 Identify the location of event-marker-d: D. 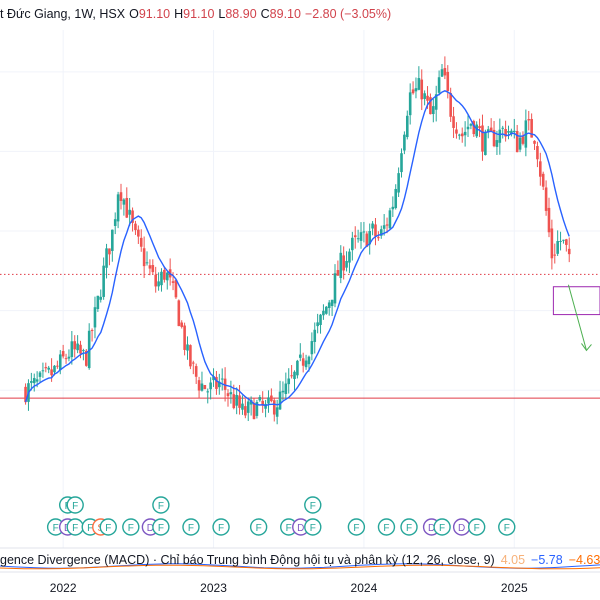
(461, 527).